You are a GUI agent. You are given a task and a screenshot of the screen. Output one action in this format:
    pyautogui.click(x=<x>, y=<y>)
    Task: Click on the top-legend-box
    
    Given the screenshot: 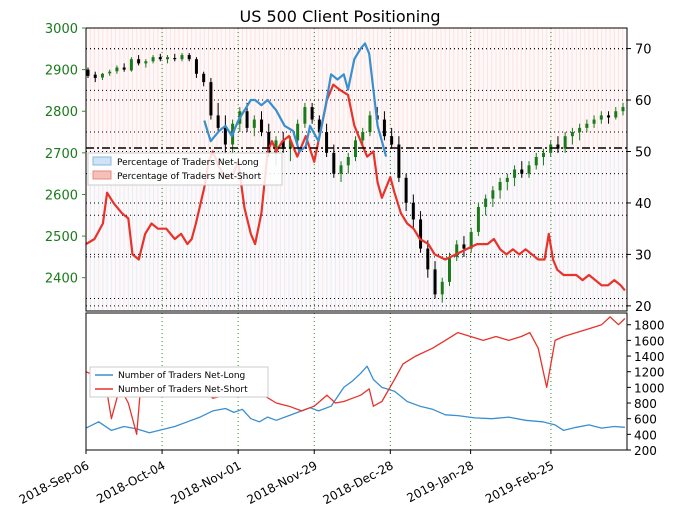 What is the action you would take?
    pyautogui.click(x=185, y=169)
    